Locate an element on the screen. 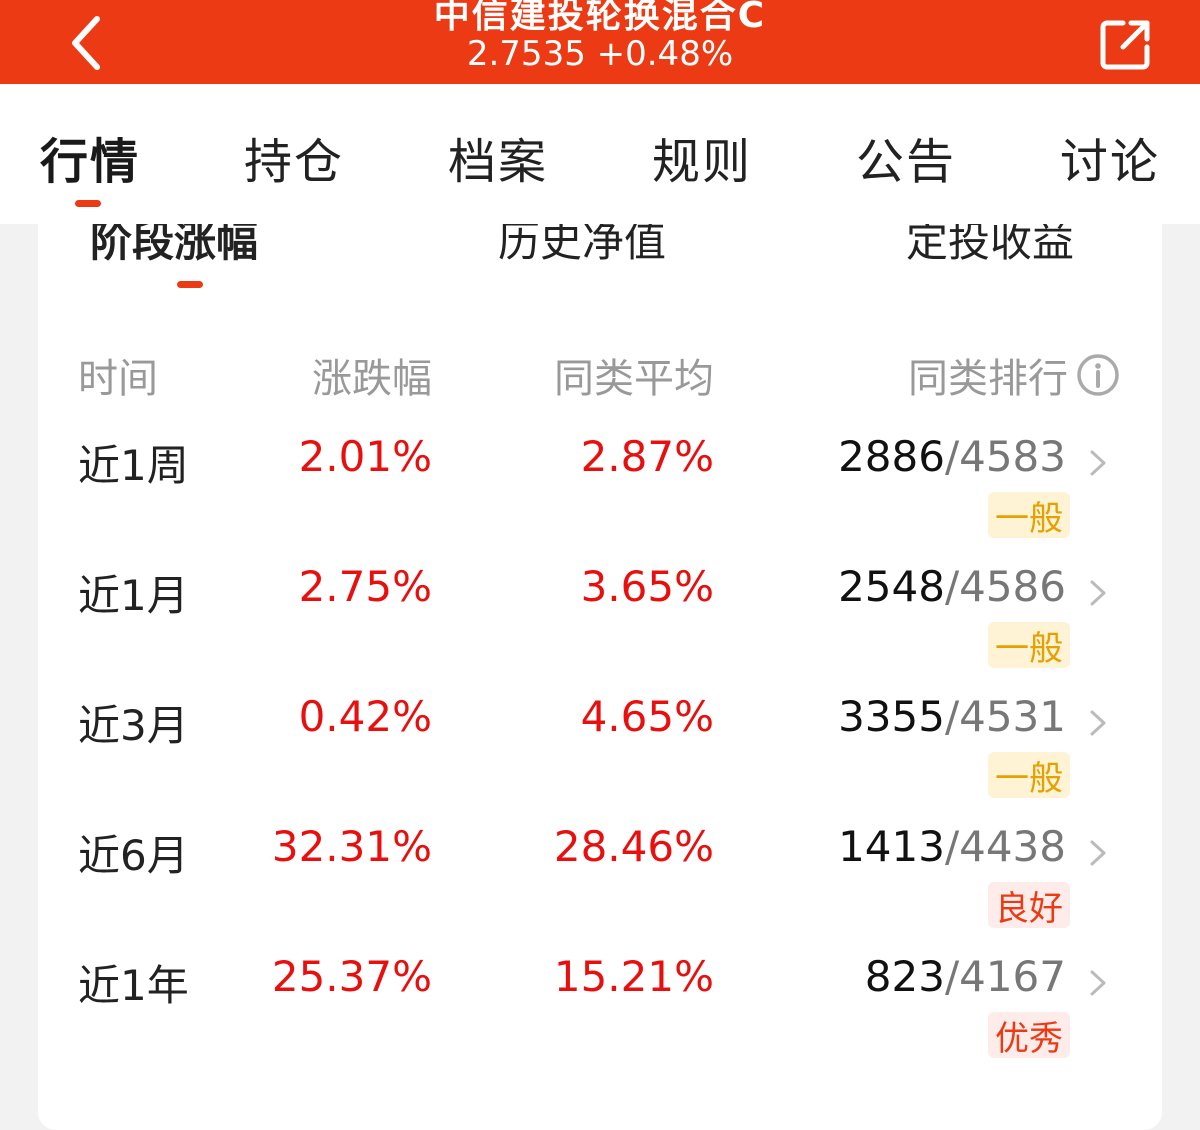 This screenshot has height=1130, width=1200. share-icon is located at coordinates (1125, 45).